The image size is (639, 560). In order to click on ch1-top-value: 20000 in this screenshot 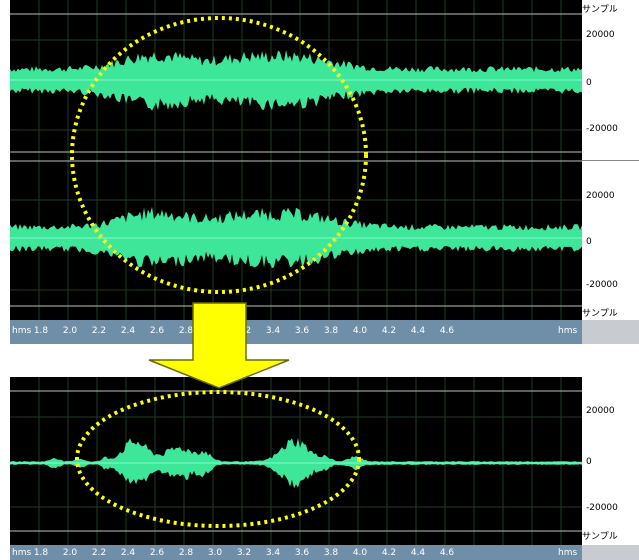, I will do `click(600, 35)`.